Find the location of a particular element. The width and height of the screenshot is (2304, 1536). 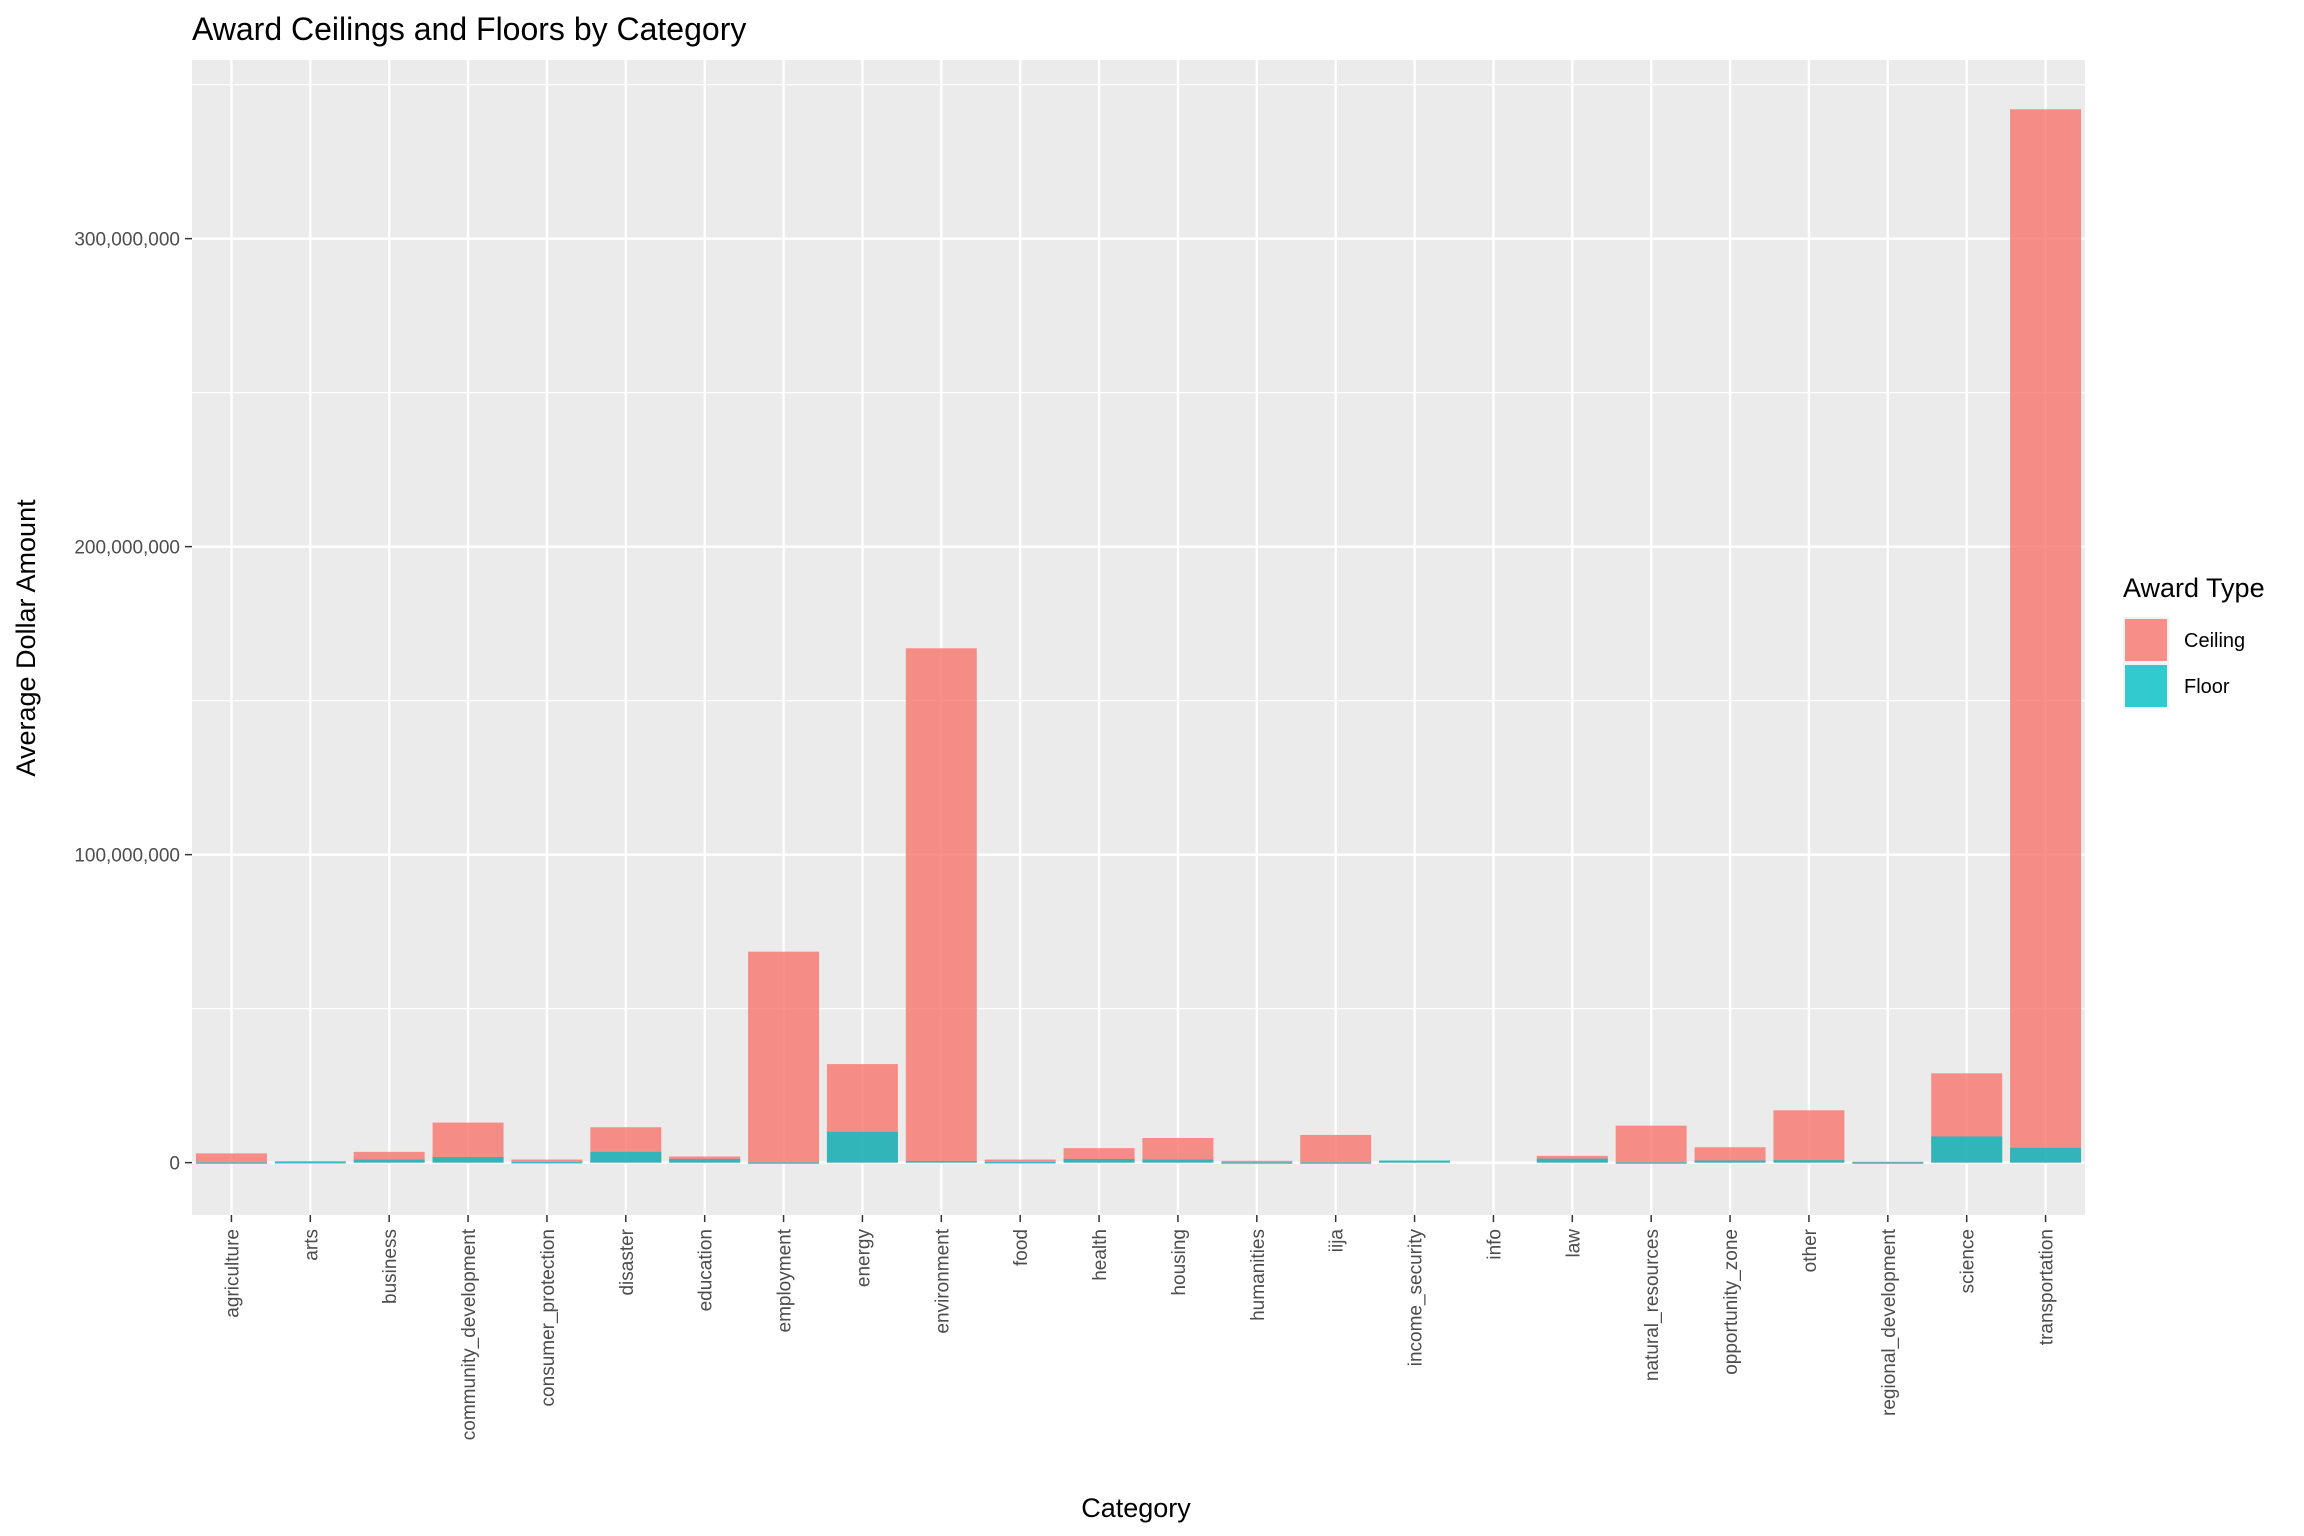

bar-ceiling-community_development is located at coordinates (468, 1142).